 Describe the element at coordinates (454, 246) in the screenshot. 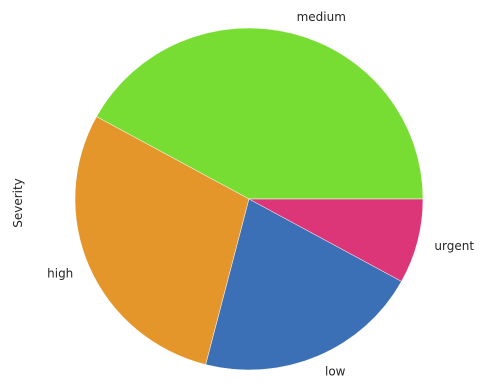

I see `pie-label-urgent: urgent` at that location.